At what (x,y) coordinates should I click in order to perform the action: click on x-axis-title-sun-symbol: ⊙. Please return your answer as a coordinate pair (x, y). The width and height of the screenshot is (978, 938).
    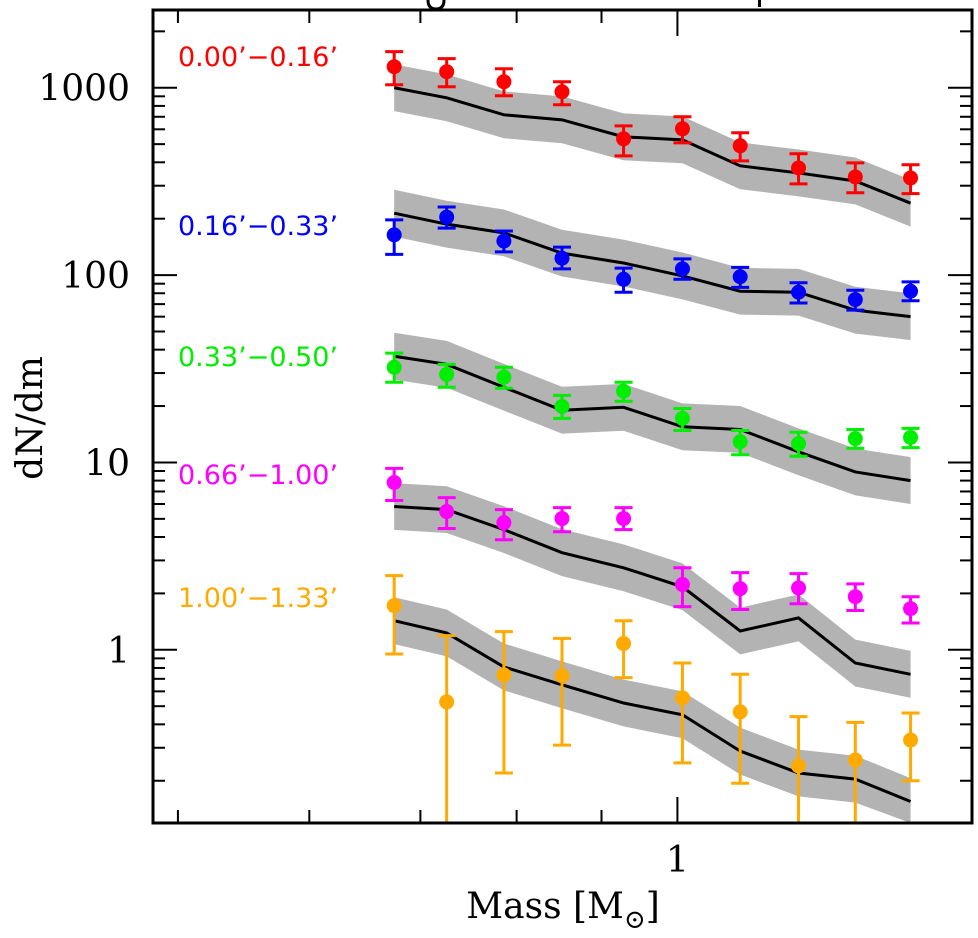
    Looking at the image, I should click on (635, 920).